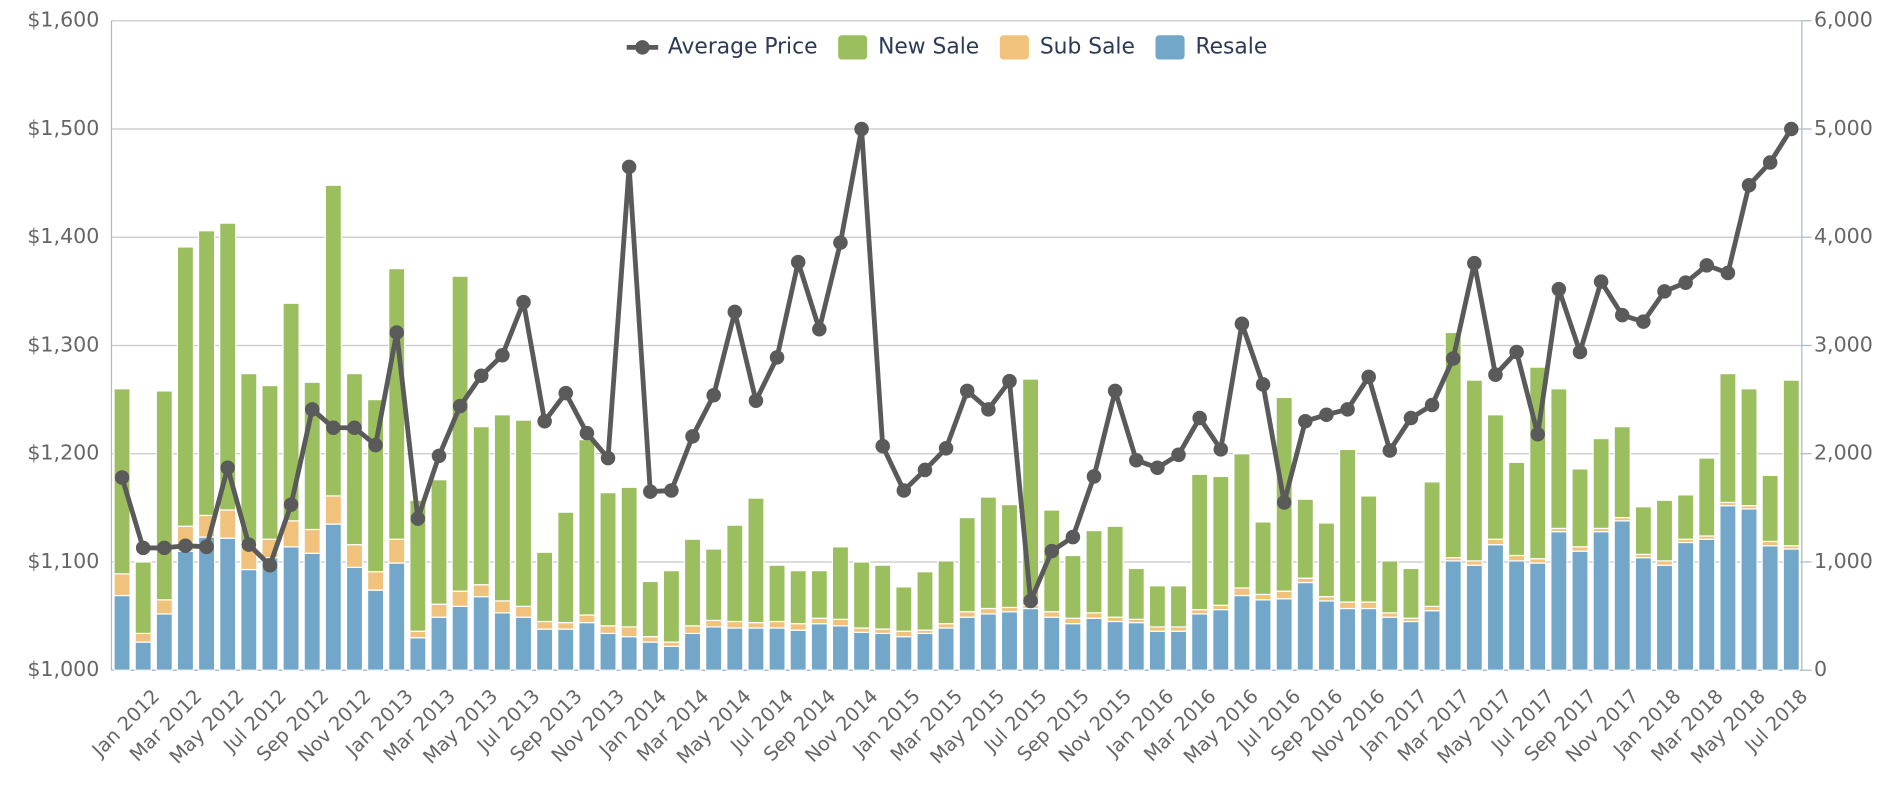 The image size is (1900, 800). What do you see at coordinates (63, 669) in the screenshot?
I see `y-tick-label: $1,000` at bounding box center [63, 669].